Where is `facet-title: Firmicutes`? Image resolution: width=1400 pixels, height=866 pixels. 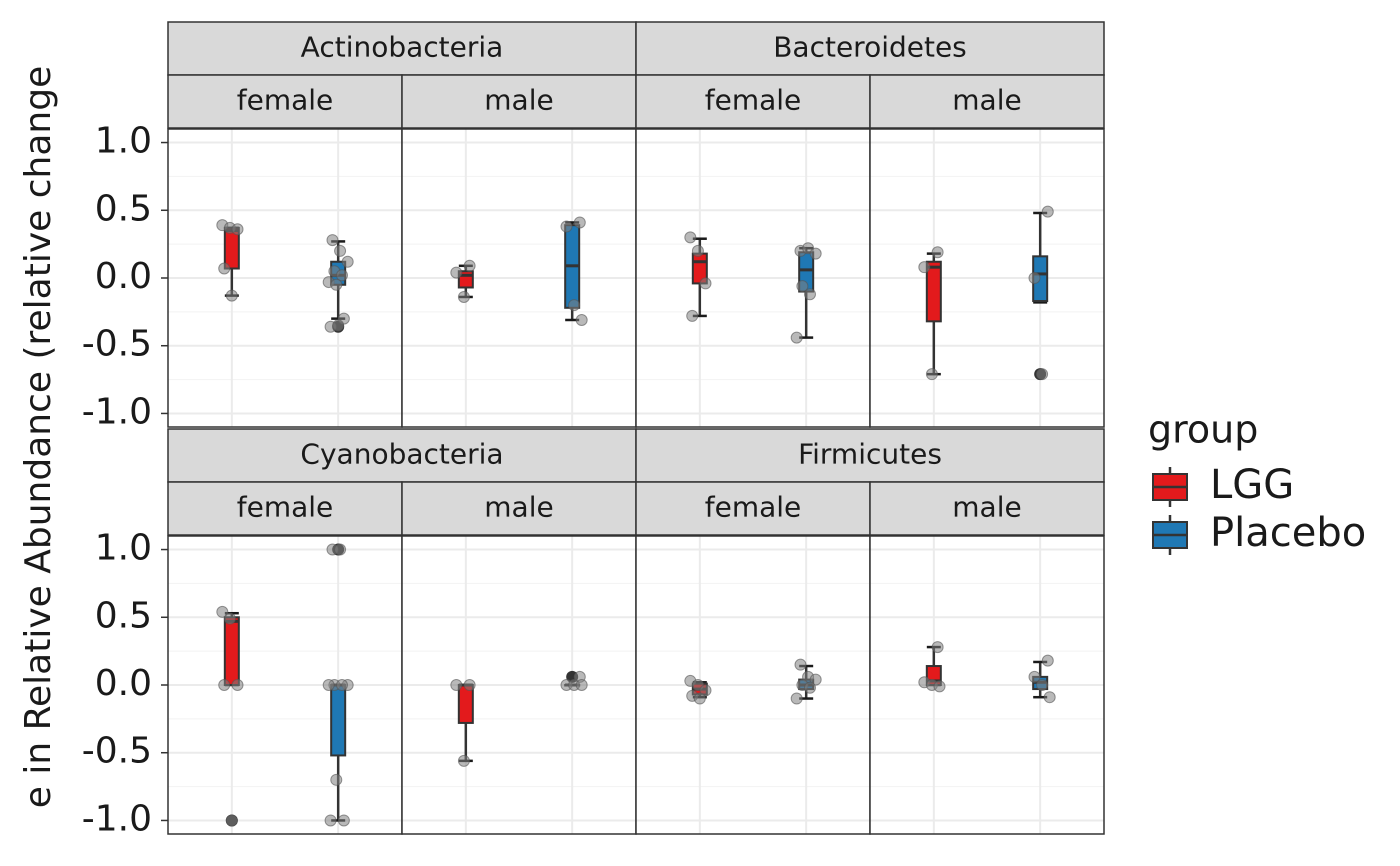
facet-title: Firmicutes is located at coordinates (870, 454).